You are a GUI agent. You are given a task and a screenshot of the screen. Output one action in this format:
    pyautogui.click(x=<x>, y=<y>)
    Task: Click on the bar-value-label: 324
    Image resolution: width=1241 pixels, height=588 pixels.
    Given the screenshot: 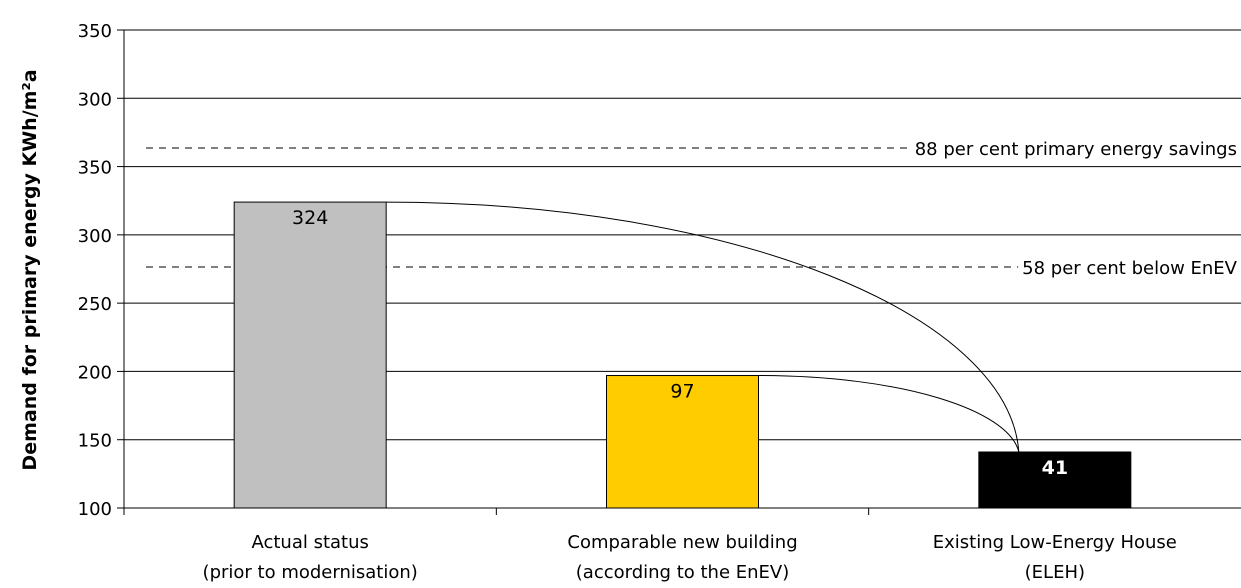 What is the action you would take?
    pyautogui.click(x=310, y=218)
    